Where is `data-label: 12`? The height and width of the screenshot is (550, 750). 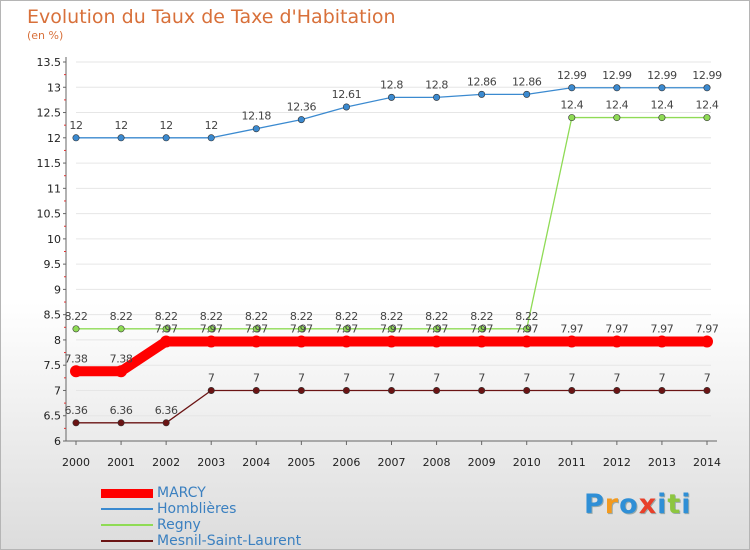
data-label: 12 is located at coordinates (75, 125).